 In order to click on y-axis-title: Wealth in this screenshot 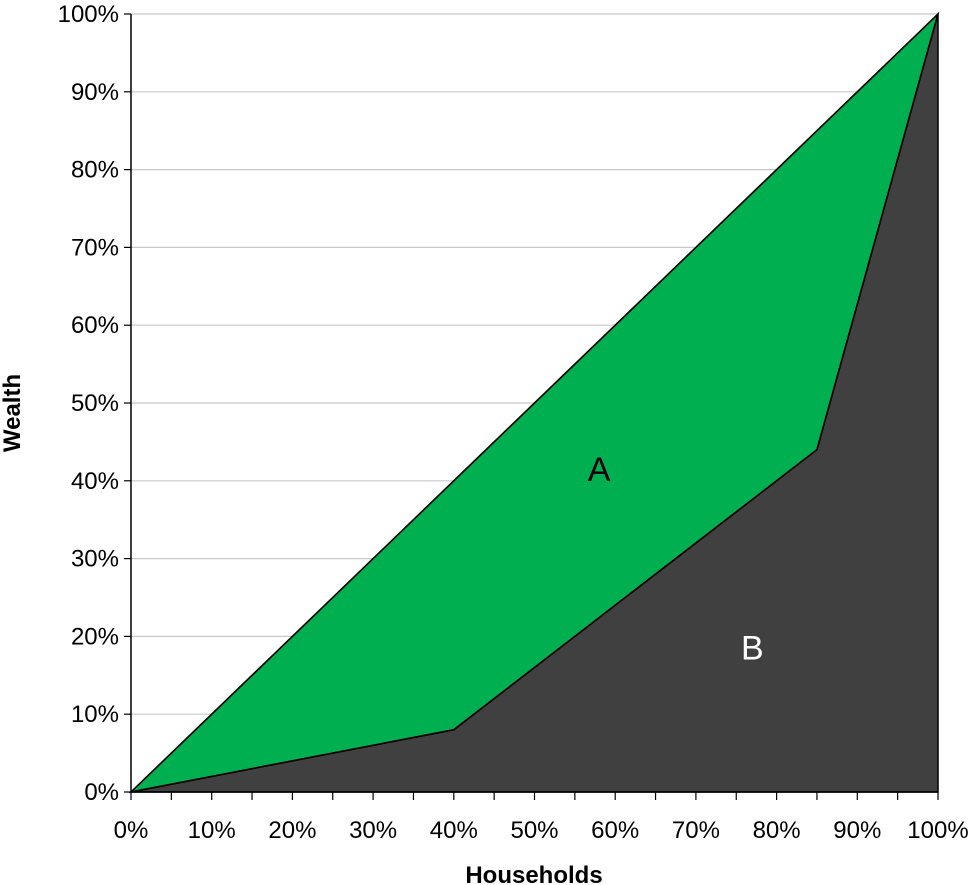, I will do `click(13, 413)`.